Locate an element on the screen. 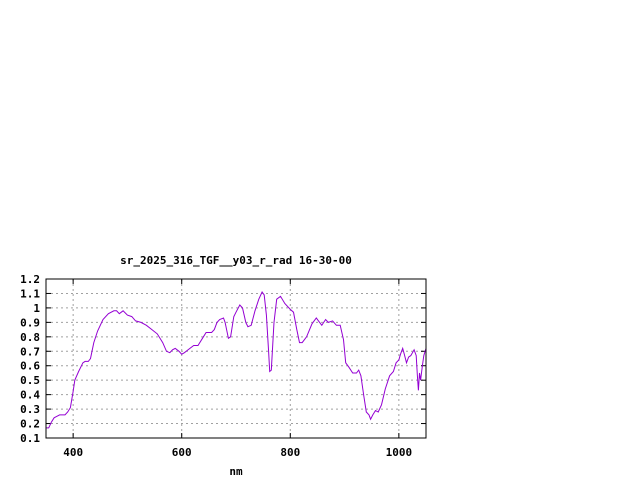 This screenshot has height=480, width=640. y-tick-label: 0.2 is located at coordinates (30, 424).